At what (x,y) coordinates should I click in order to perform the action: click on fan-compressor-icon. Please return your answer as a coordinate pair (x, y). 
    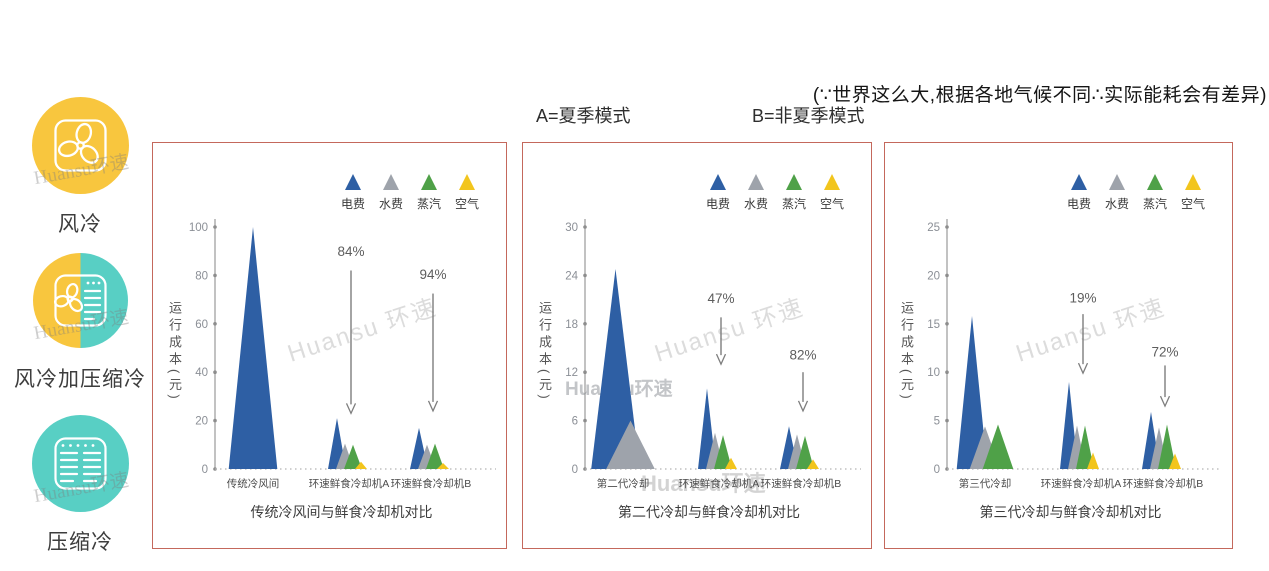
    Looking at the image, I should click on (80, 300).